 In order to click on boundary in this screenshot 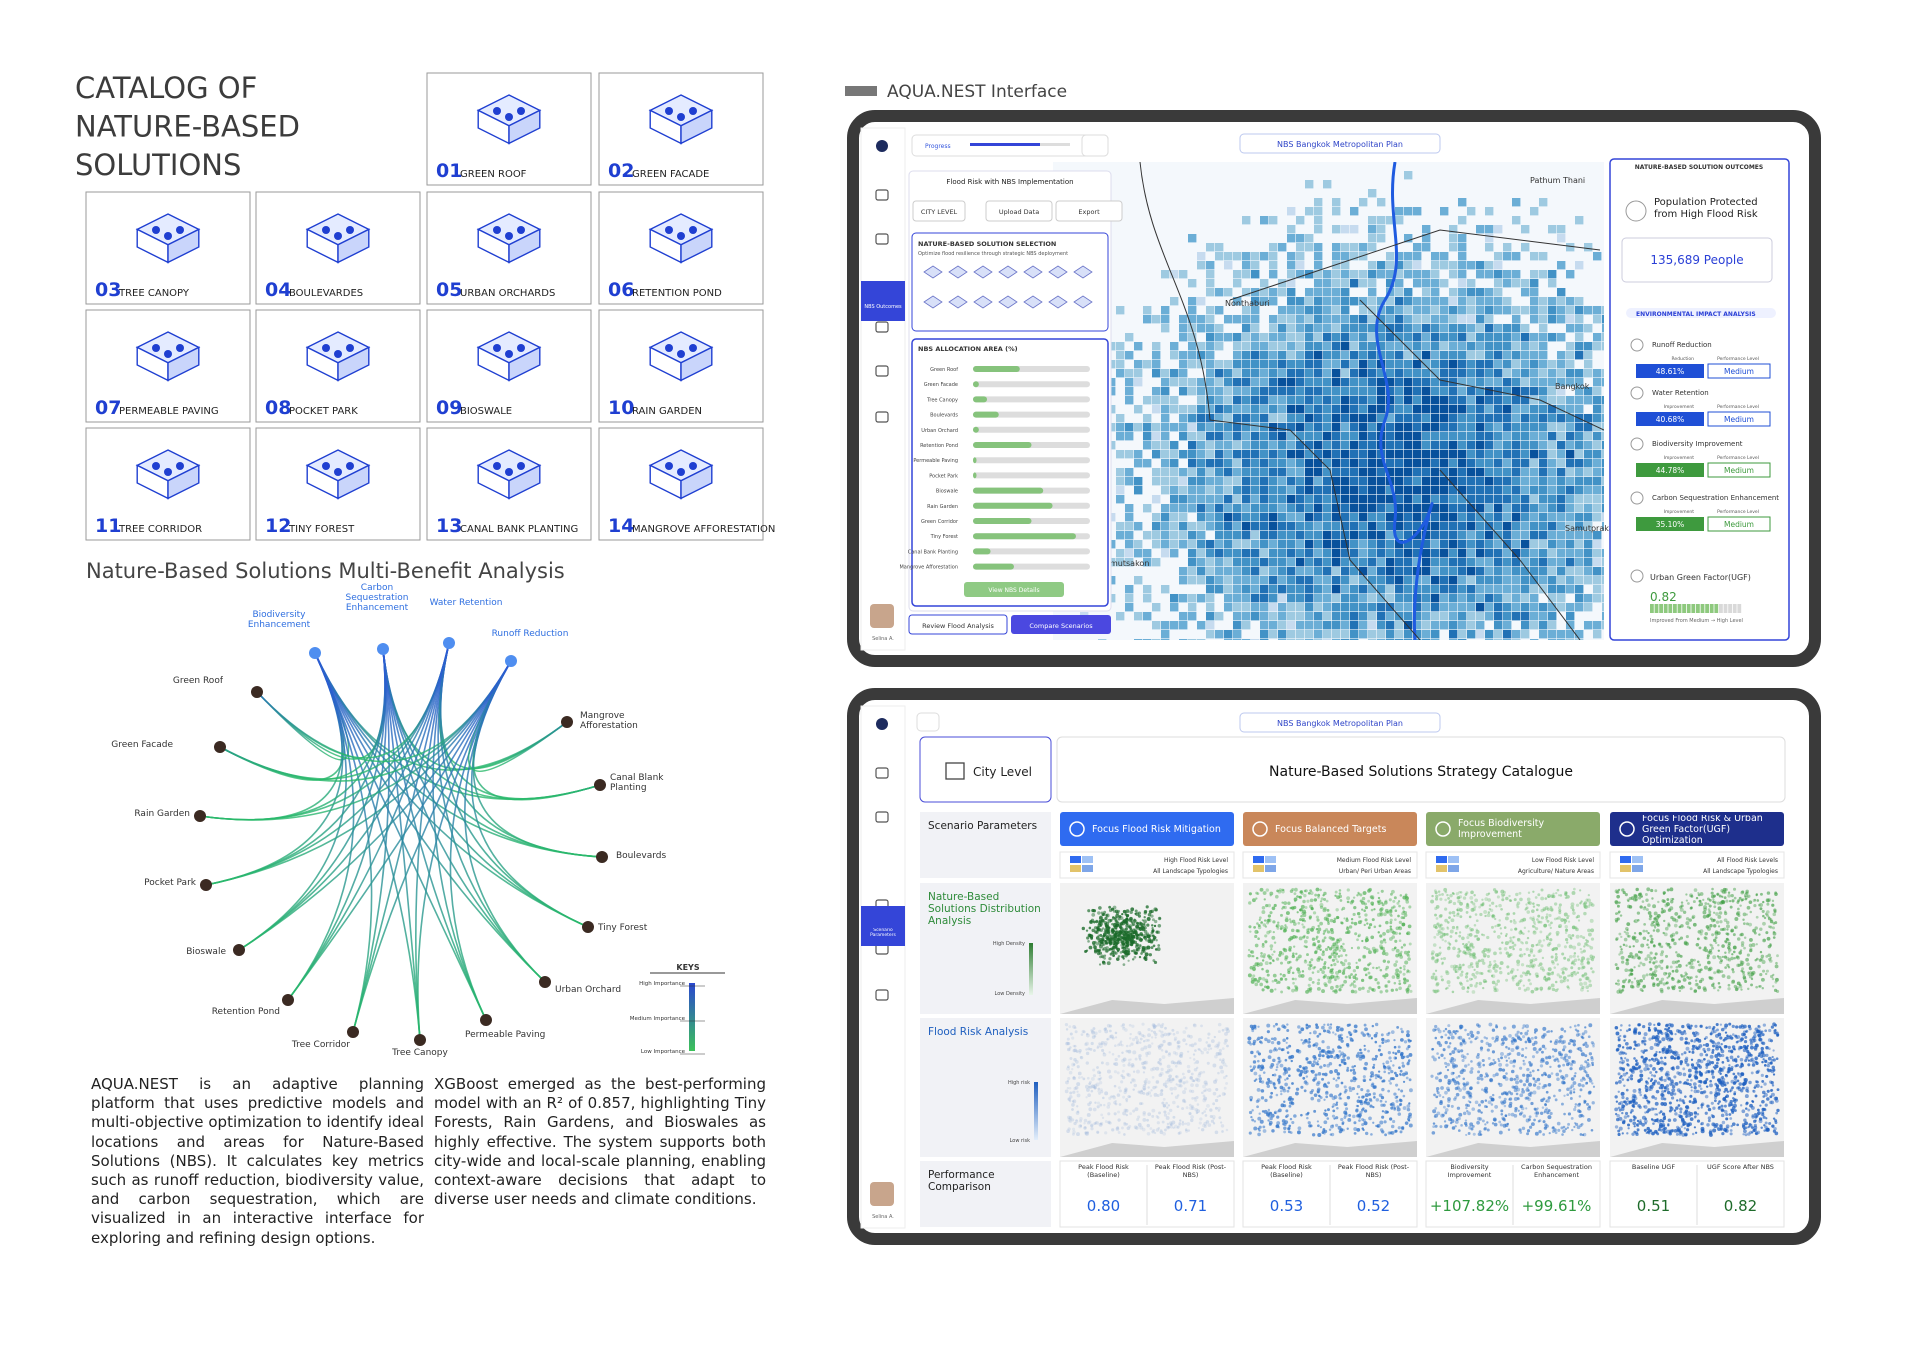, I will do `click(1371, 401)`.